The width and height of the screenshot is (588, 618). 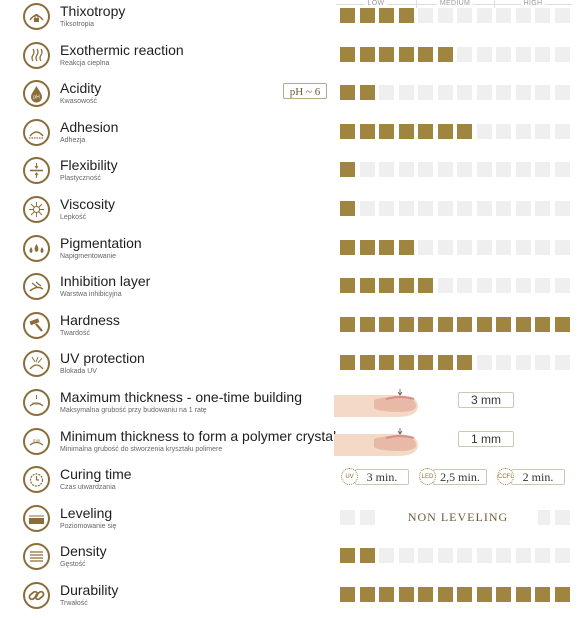 What do you see at coordinates (90, 319) in the screenshot?
I see `property-title: Hardness` at bounding box center [90, 319].